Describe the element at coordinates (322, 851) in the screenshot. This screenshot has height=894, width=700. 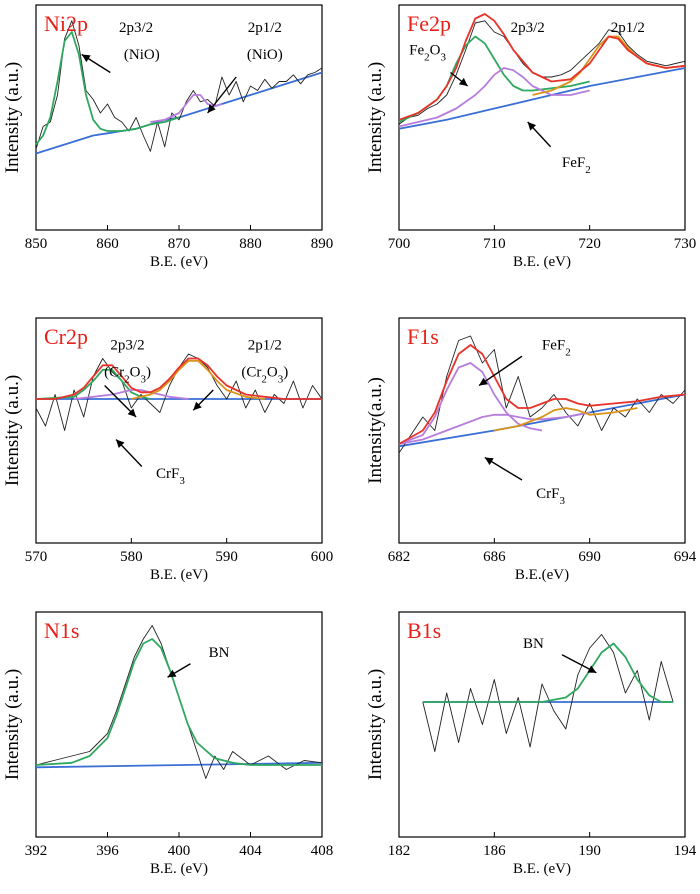
I see `x-tick-label: 408` at that location.